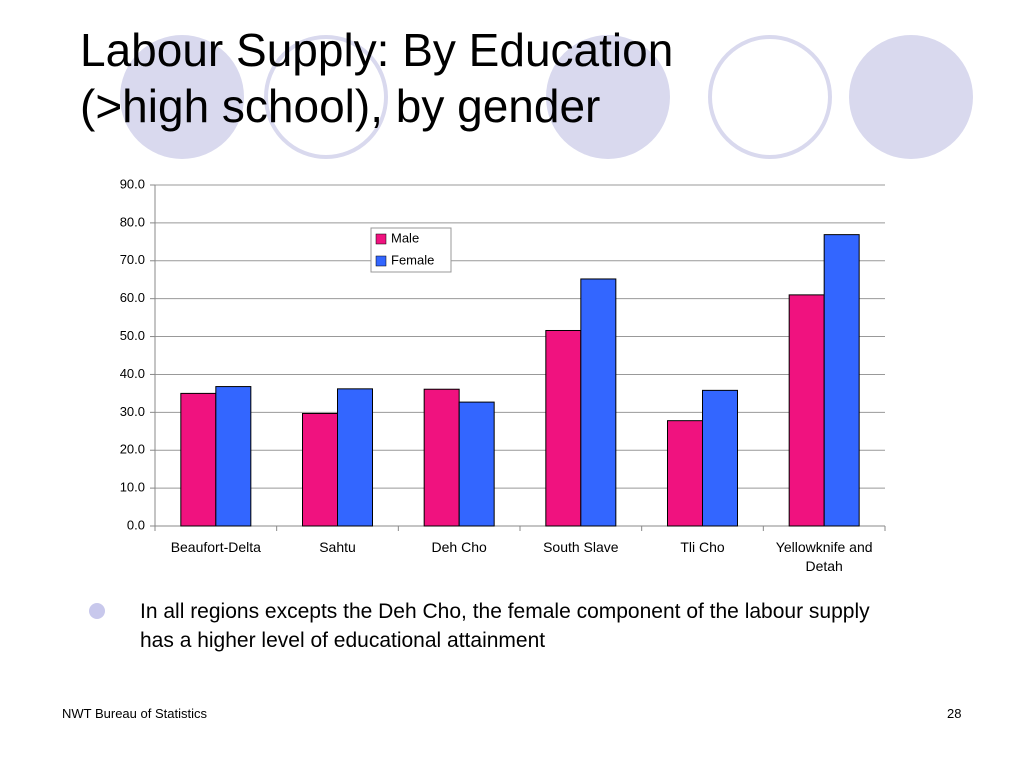  I want to click on legend-label: Male, so click(405, 237).